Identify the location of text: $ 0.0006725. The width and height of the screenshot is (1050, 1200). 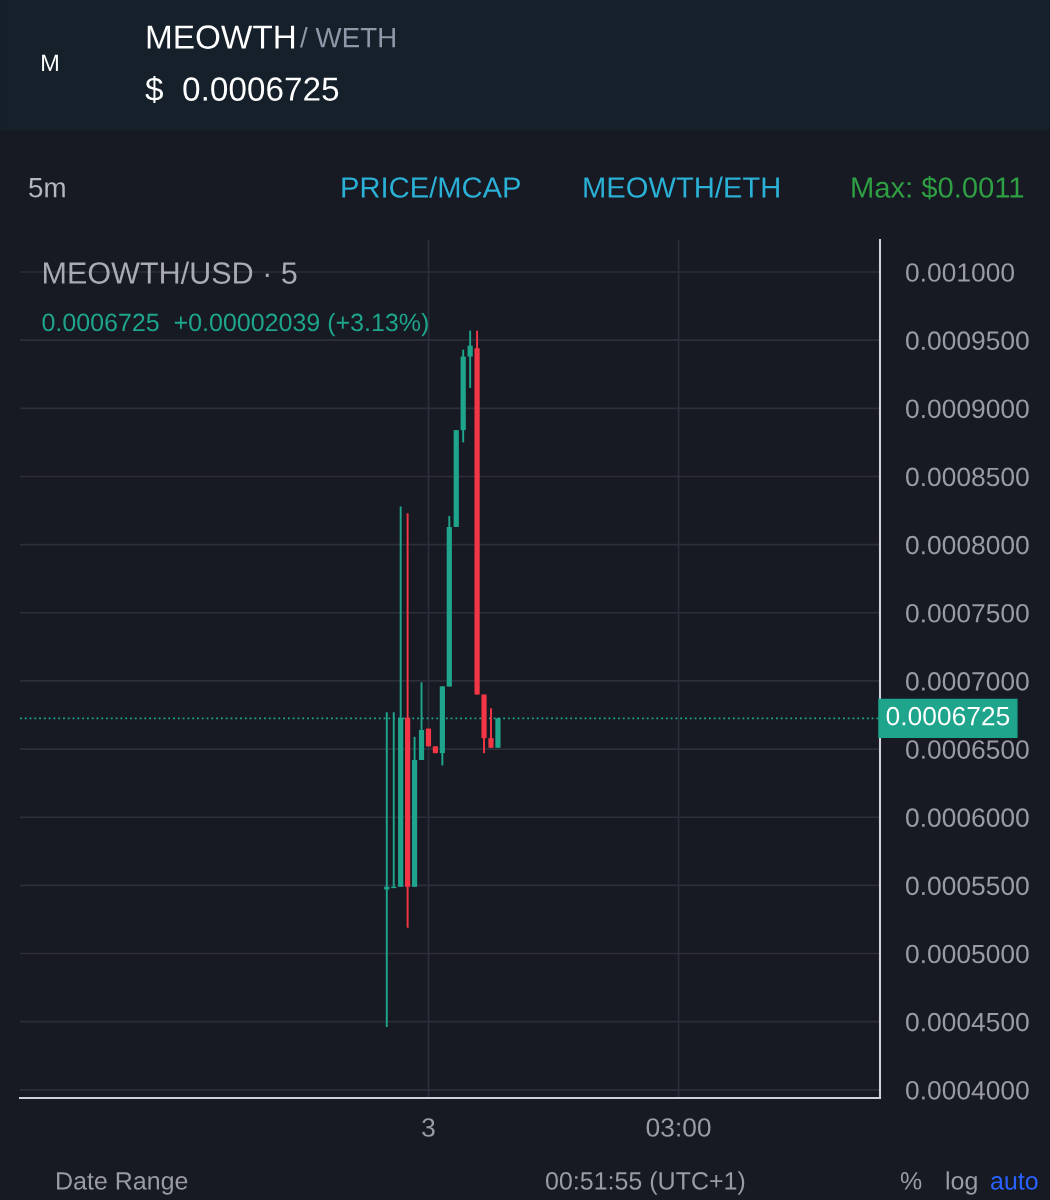
(242, 89).